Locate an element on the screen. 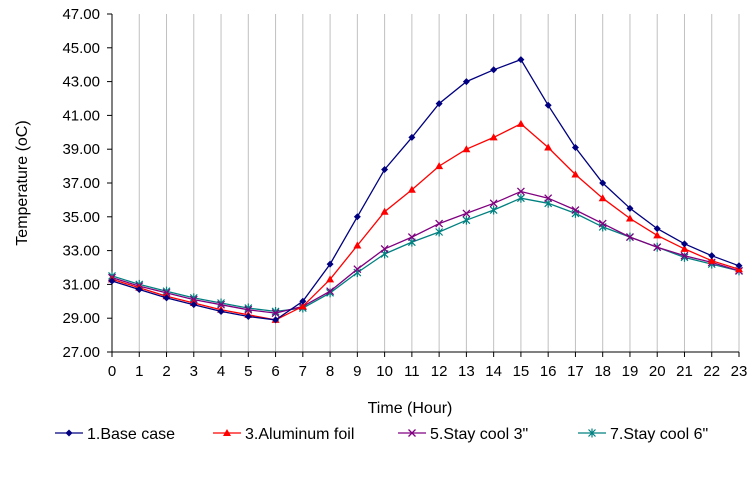  y-tick-label: 43.00 is located at coordinates (81, 82).